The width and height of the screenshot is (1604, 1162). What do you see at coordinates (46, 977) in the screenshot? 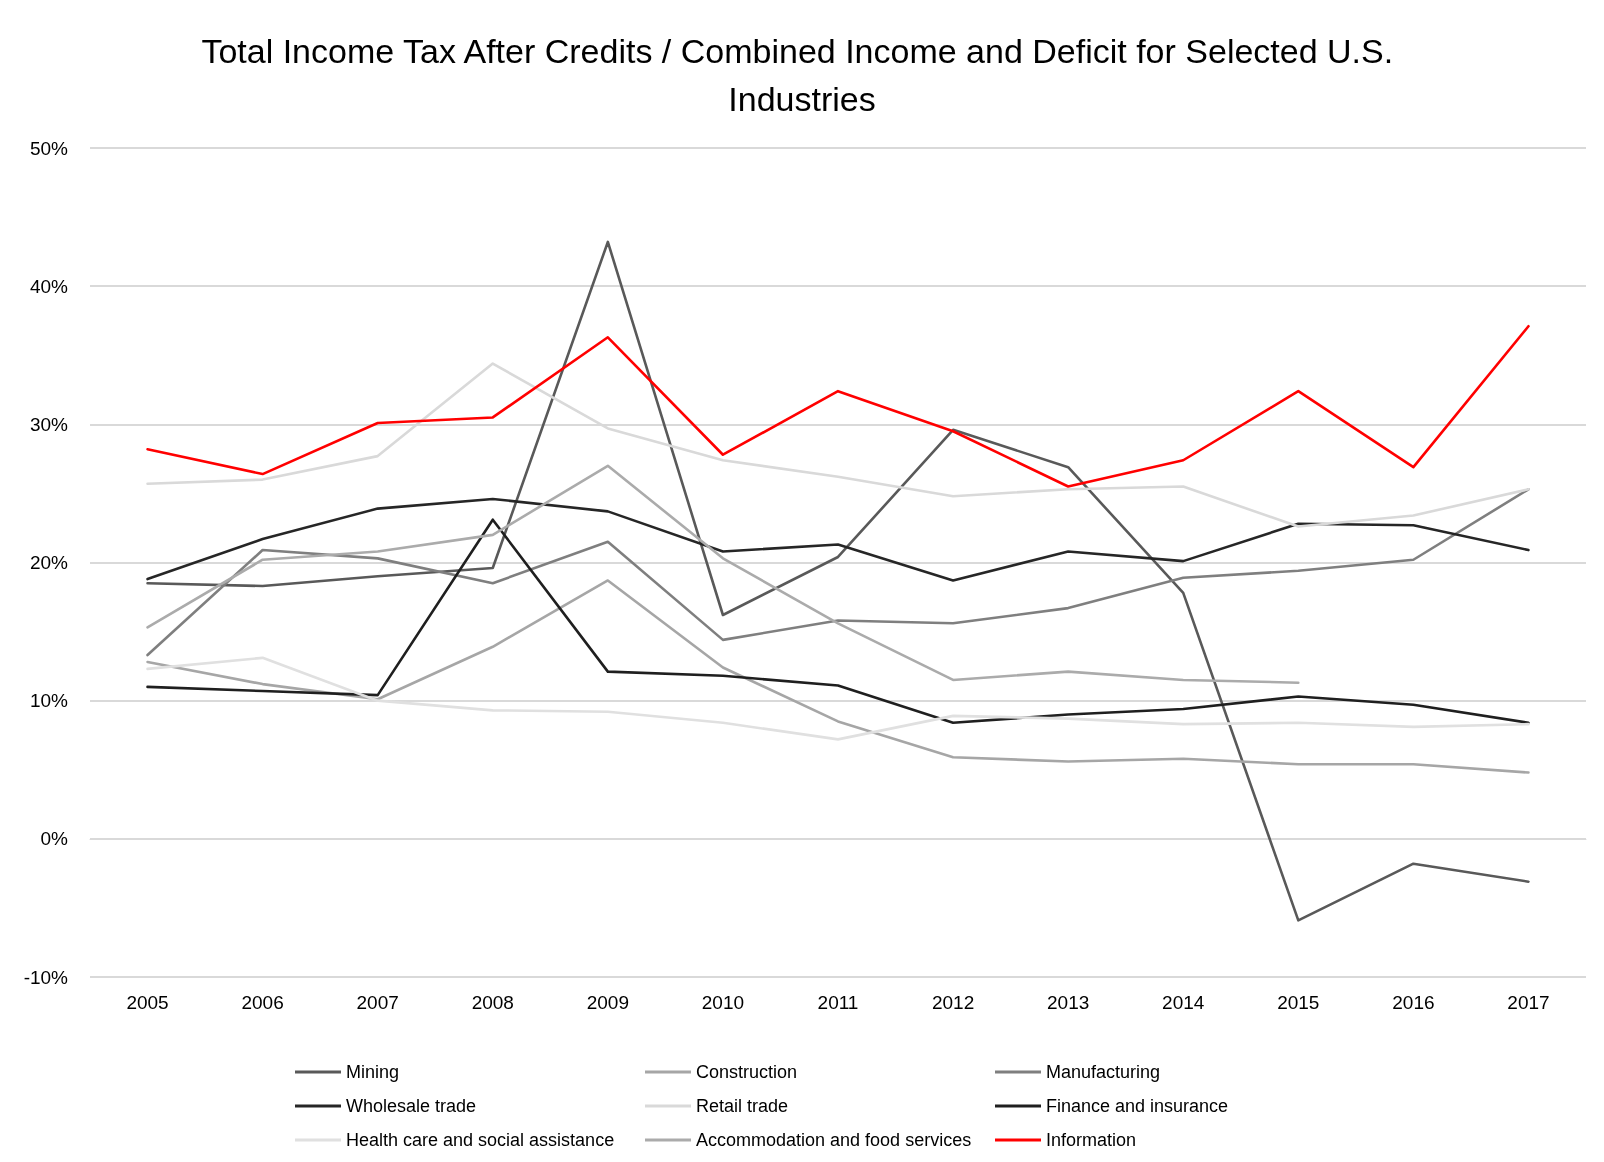
I see `y-tick-label: -10%` at bounding box center [46, 977].